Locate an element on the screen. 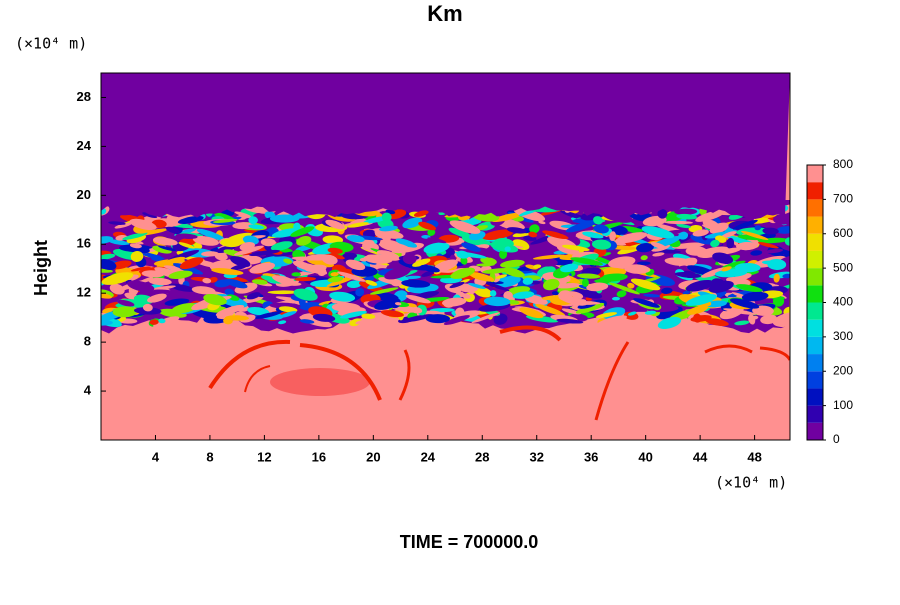 This screenshot has height=605, width=900. y-tick-label: 28 is located at coordinates (84, 96).